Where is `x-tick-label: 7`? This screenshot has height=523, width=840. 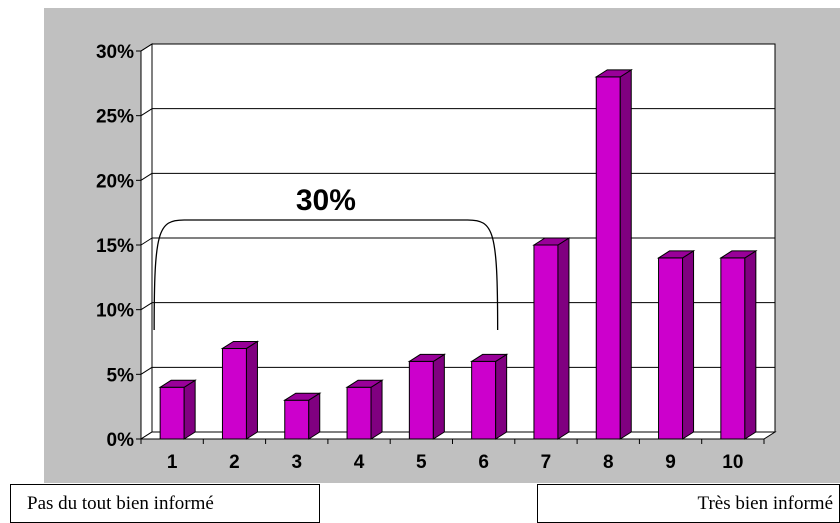 x-tick-label: 7 is located at coordinates (546, 462).